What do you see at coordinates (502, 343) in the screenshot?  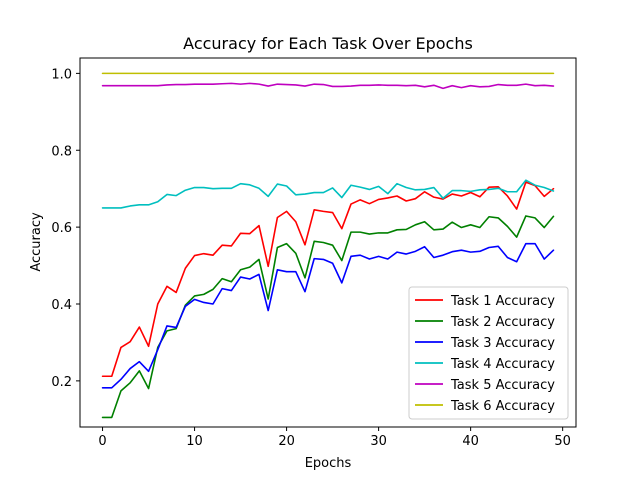 I see `legend-label-task-3: Task 3 Accuracy` at bounding box center [502, 343].